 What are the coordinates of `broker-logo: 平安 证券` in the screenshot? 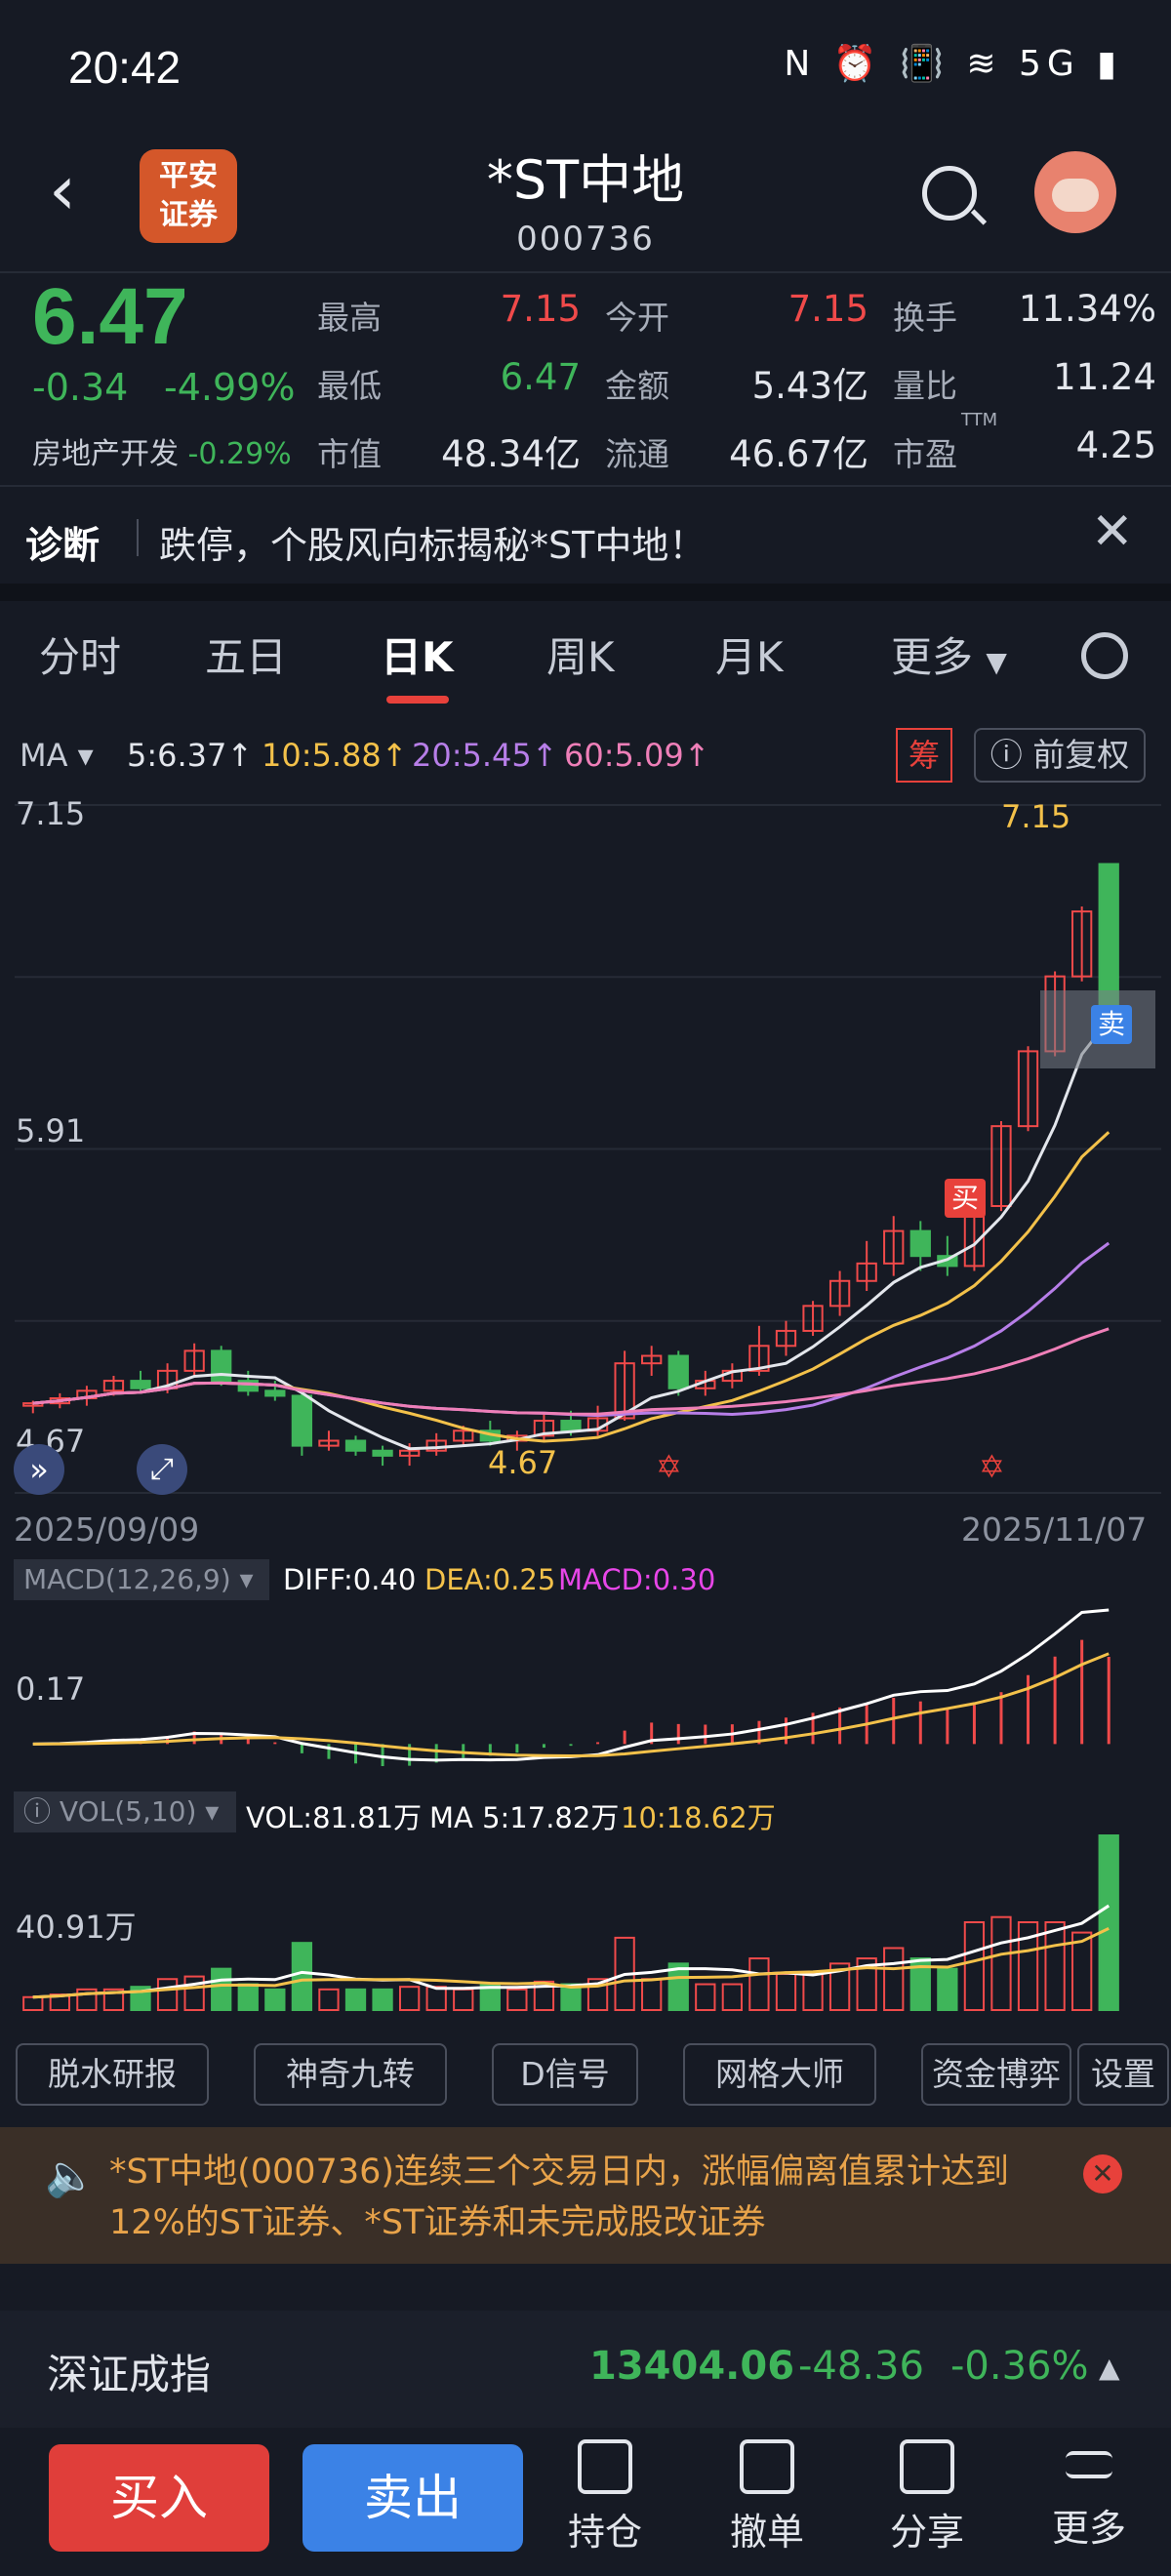 It's located at (188, 196).